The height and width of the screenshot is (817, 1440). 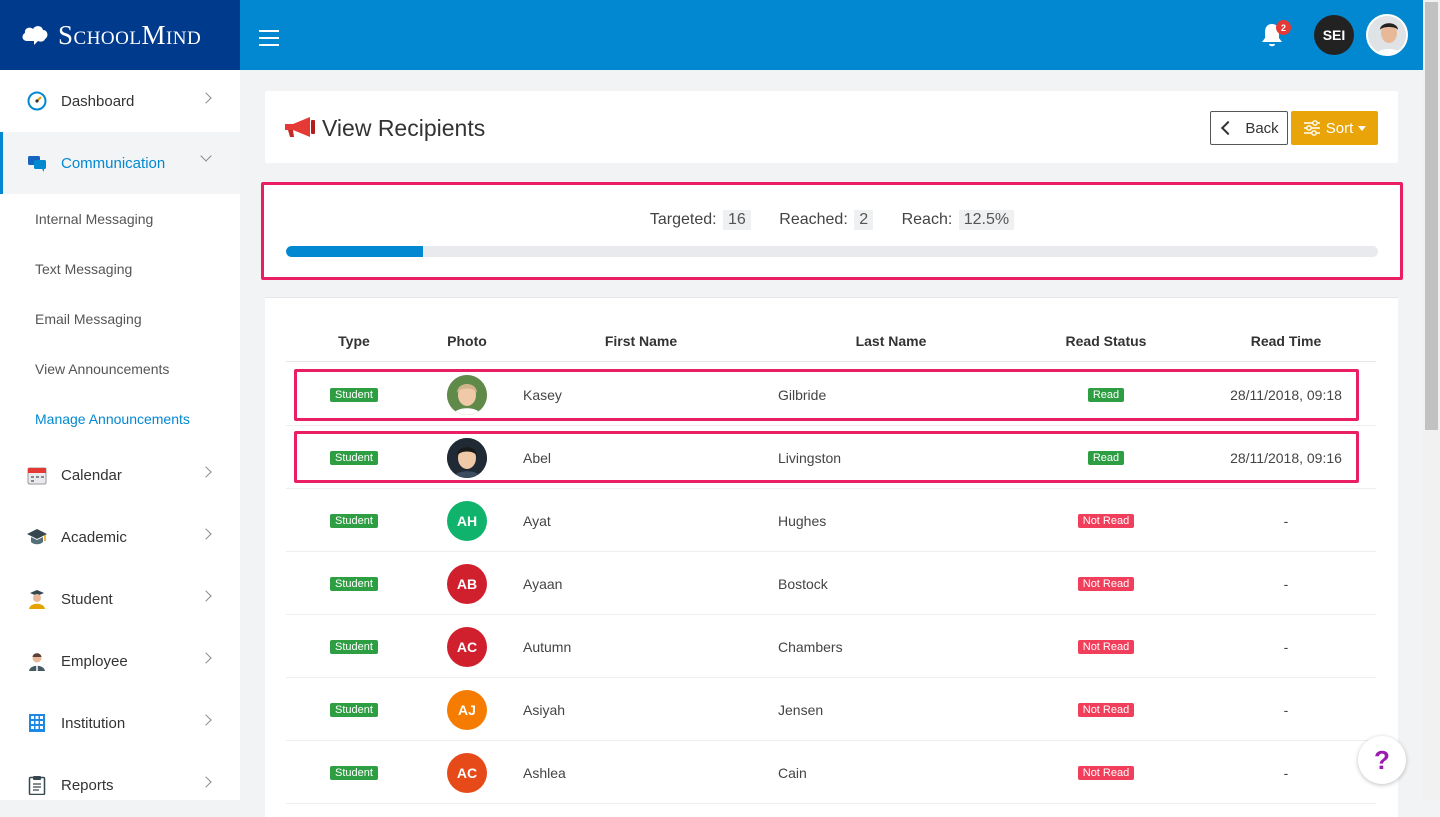 What do you see at coordinates (94, 661) in the screenshot?
I see `sidebar-item-label: Employee` at bounding box center [94, 661].